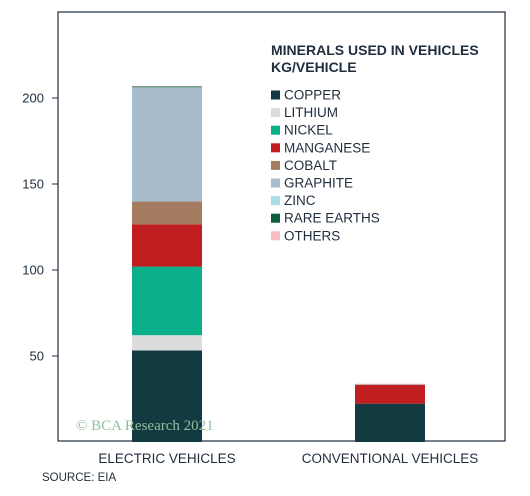  What do you see at coordinates (167, 144) in the screenshot?
I see `bar-0-graphite` at bounding box center [167, 144].